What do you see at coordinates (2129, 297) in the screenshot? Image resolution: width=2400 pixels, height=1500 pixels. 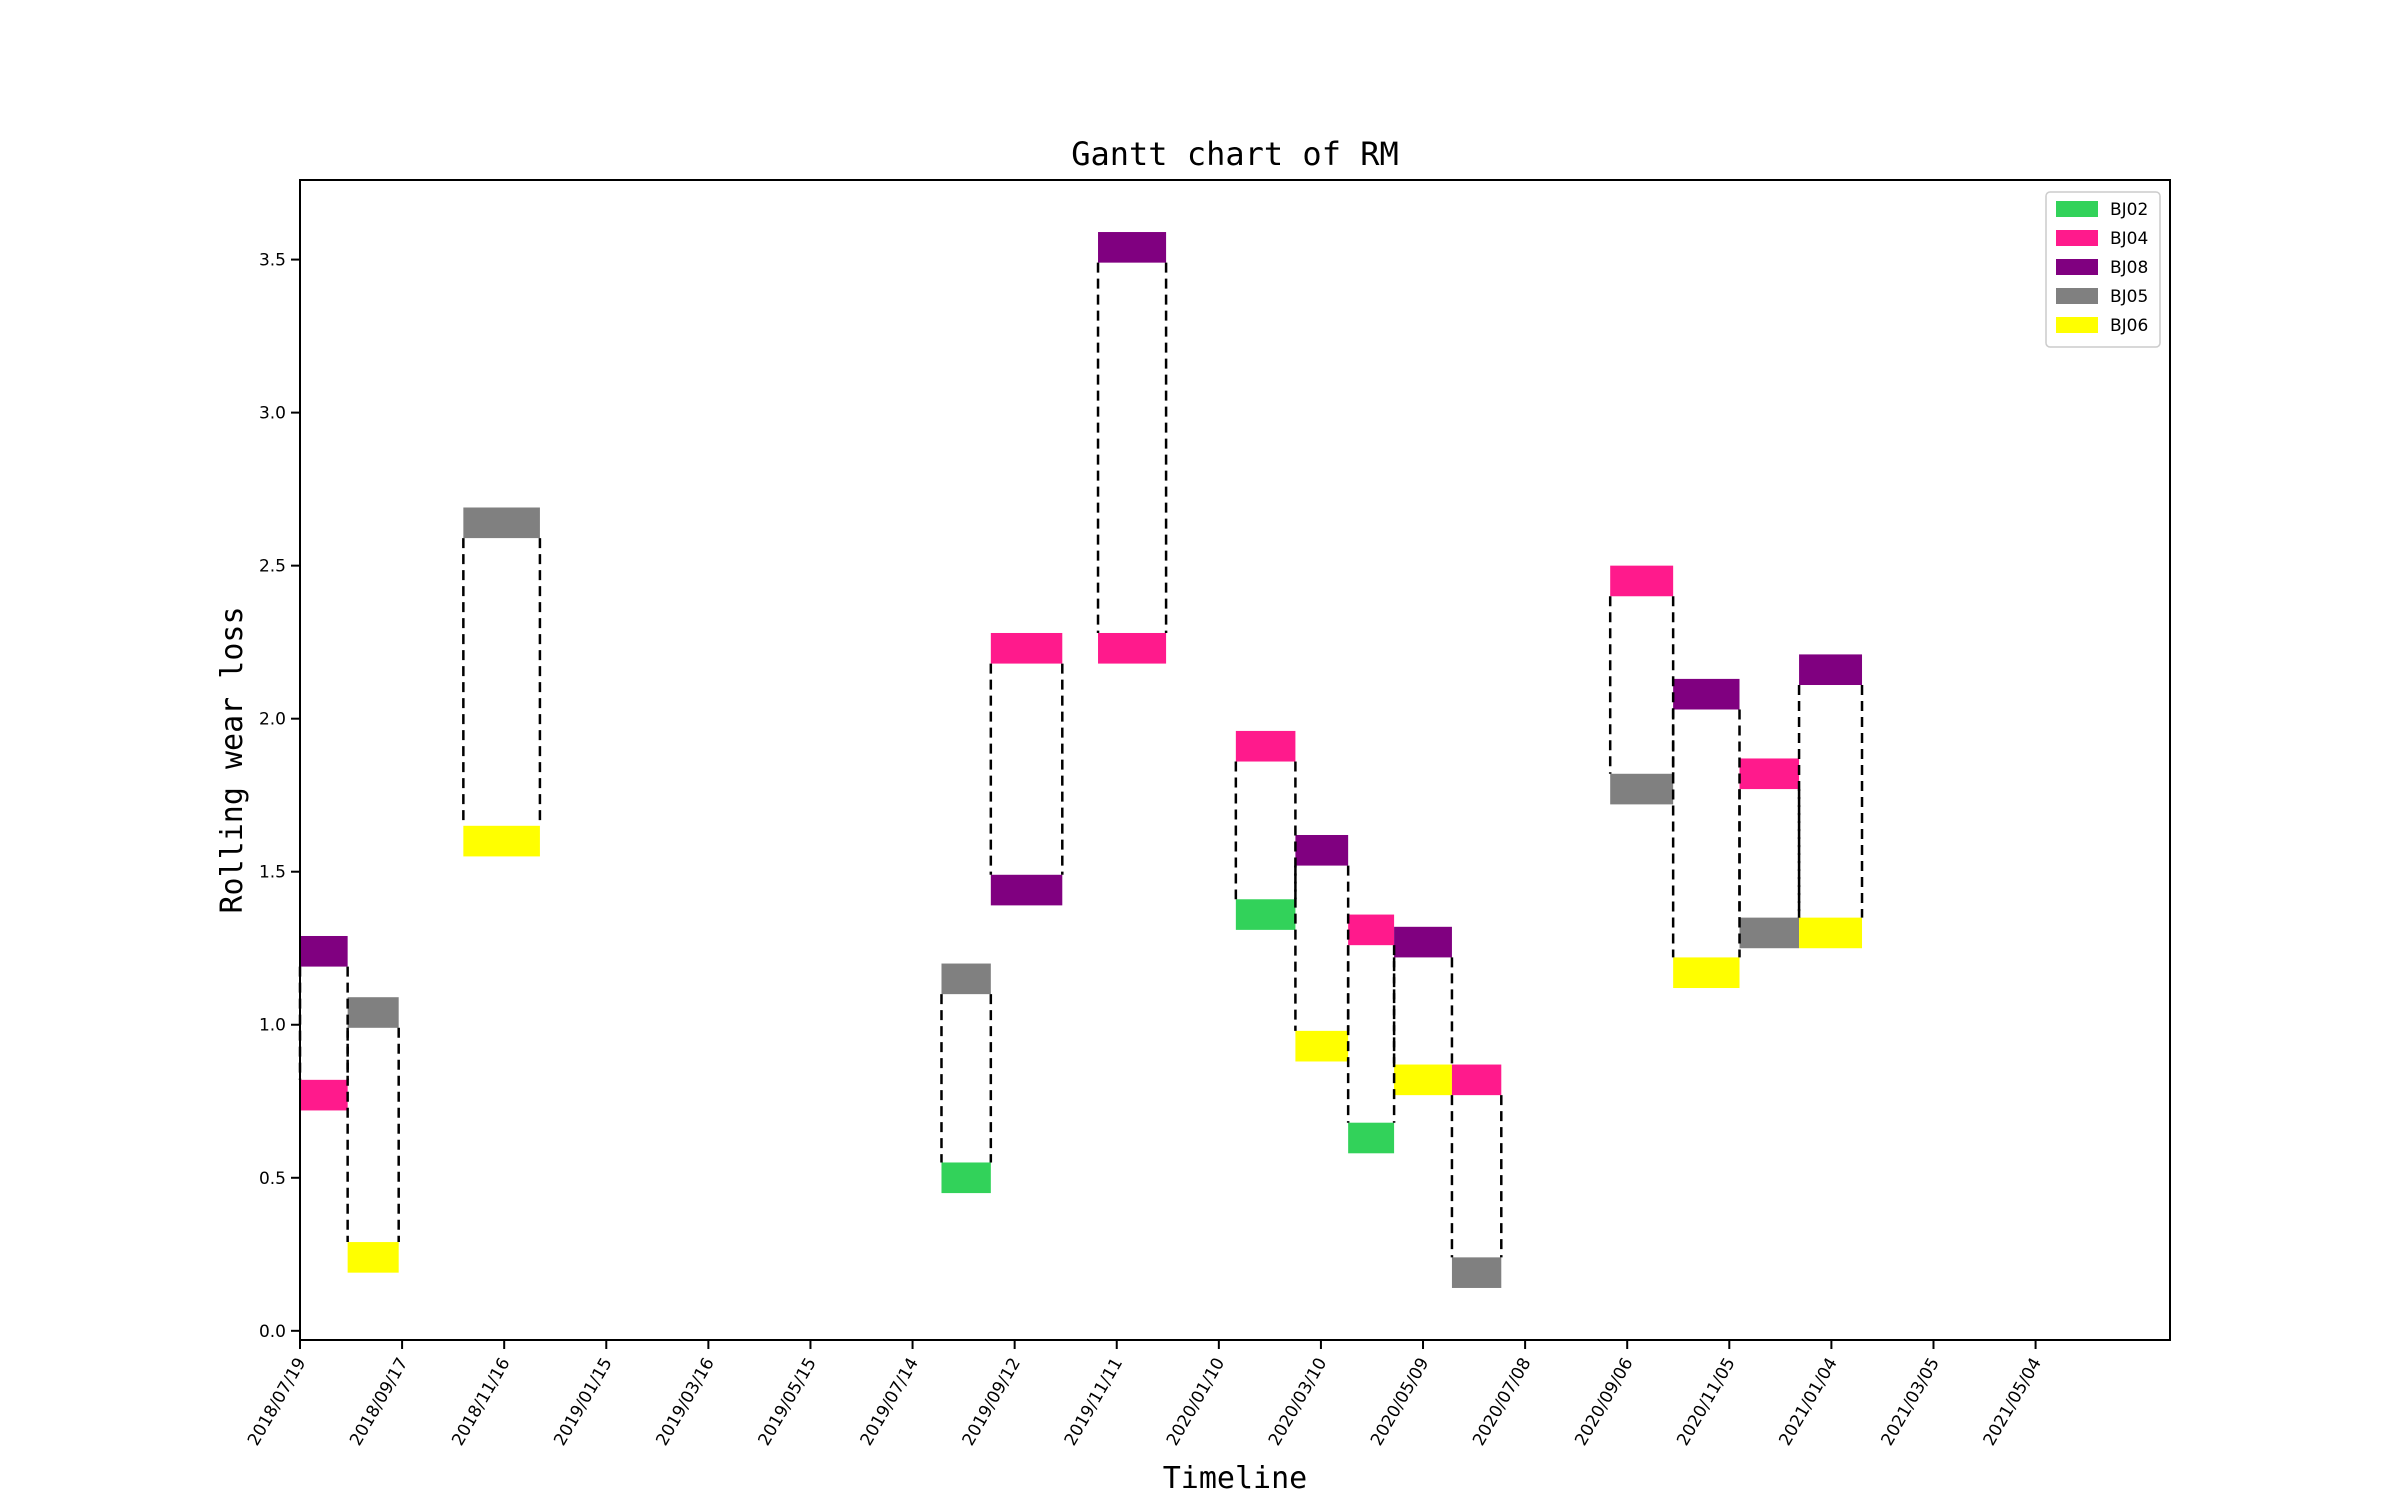 I see `legend-label-bj05: BJ05` at bounding box center [2129, 297].